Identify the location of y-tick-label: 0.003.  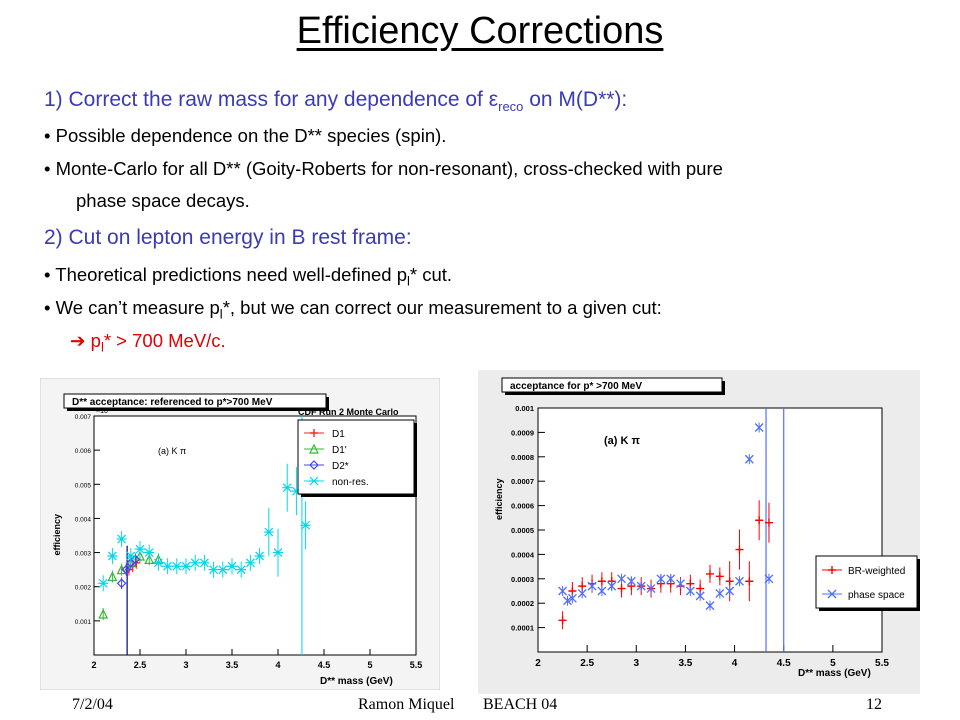
(83, 554).